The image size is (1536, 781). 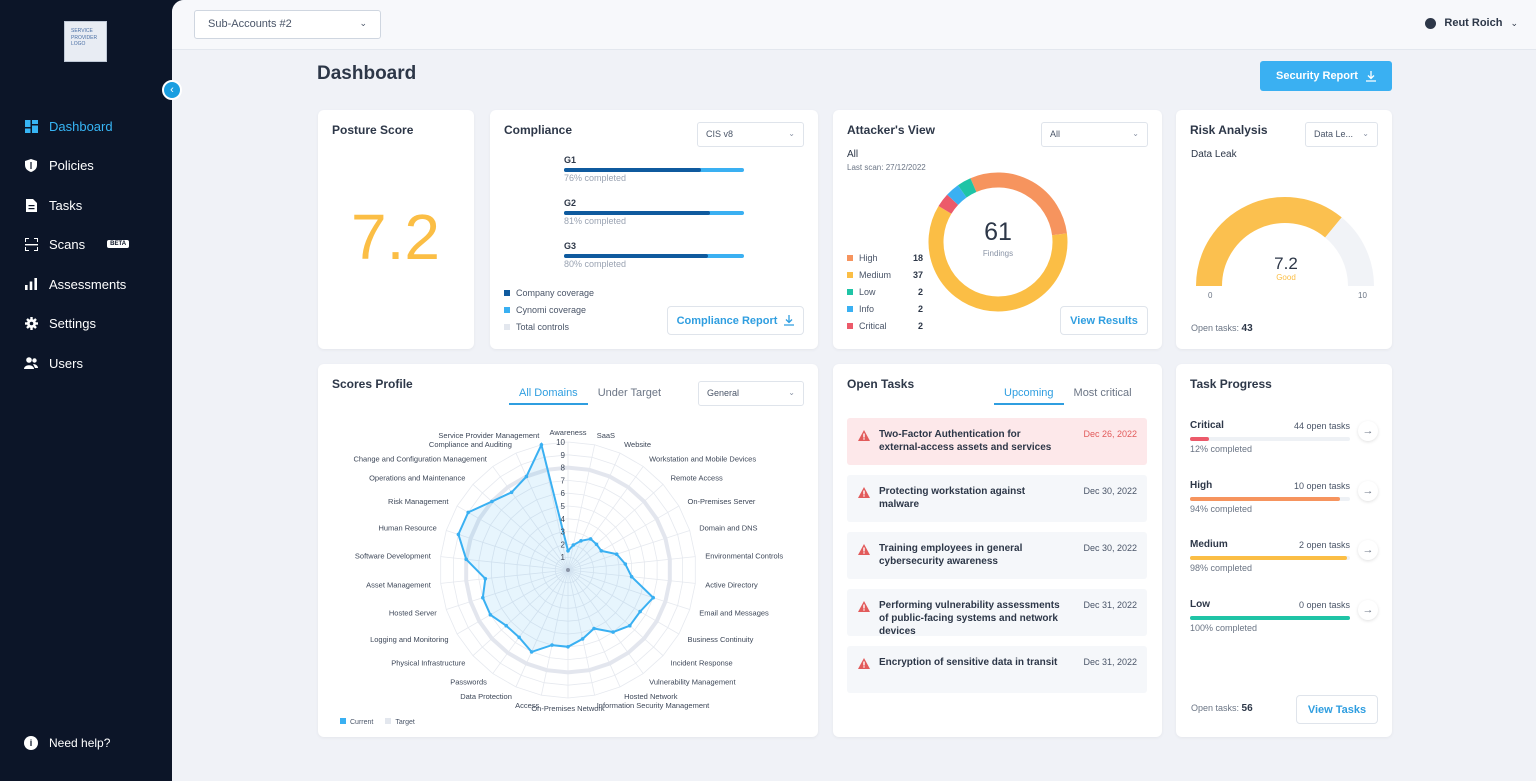 I want to click on radar-axis-label: Information Security Management, so click(x=653, y=705).